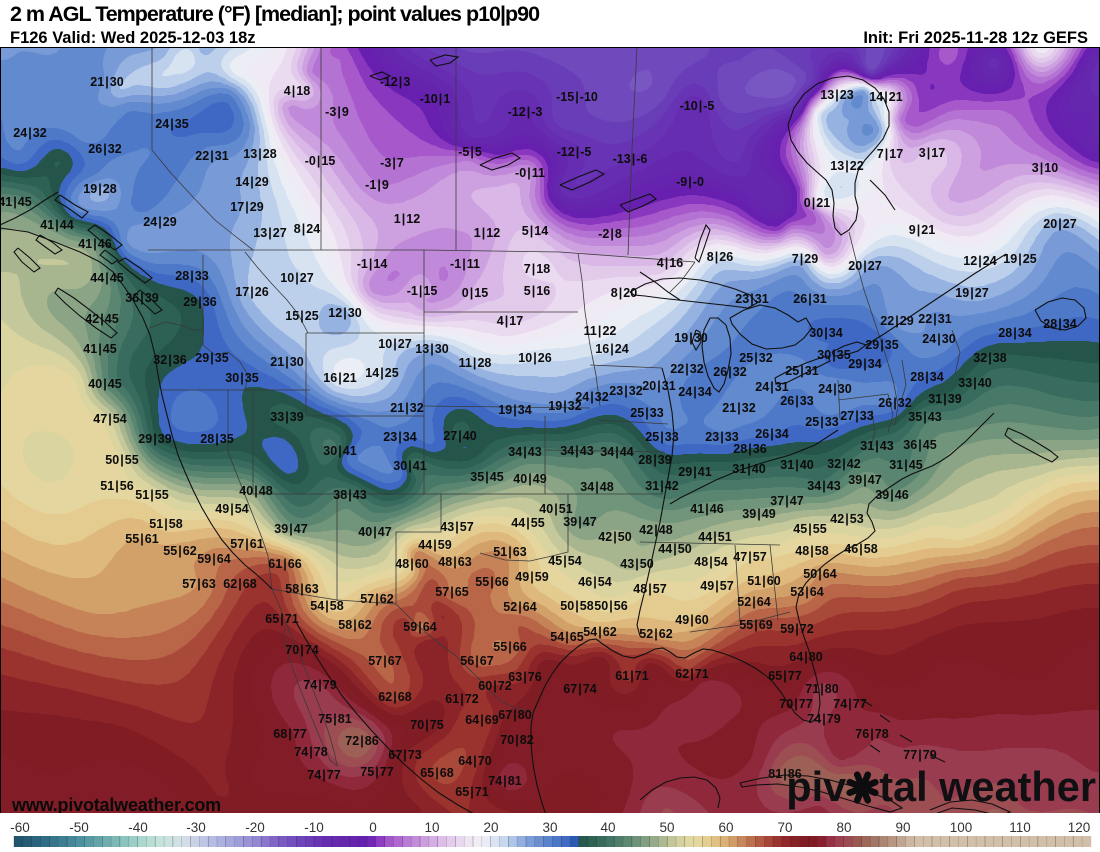 The height and width of the screenshot is (852, 1100). Describe the element at coordinates (631, 676) in the screenshot. I see `svg-text: 61 | 71` at that location.